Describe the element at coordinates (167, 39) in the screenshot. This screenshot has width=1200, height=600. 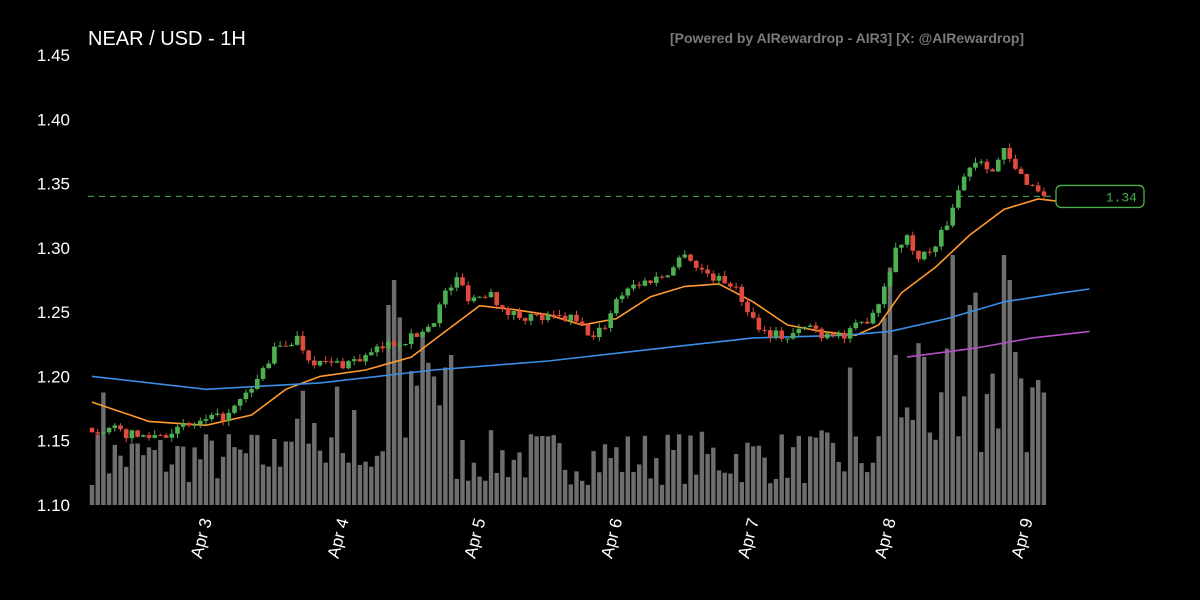
I see `chart-title: NEAR / USD - 1H` at that location.